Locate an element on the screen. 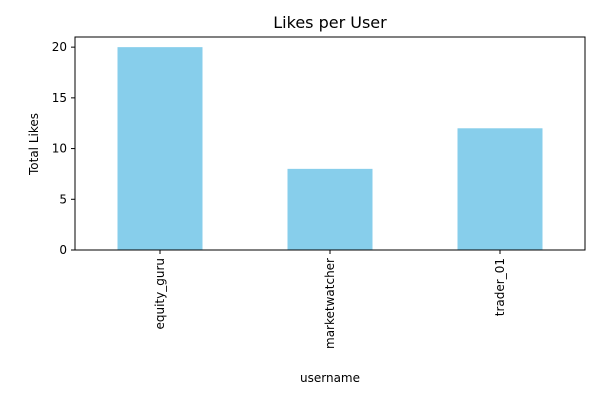  bar-marketwatcher is located at coordinates (330, 209).